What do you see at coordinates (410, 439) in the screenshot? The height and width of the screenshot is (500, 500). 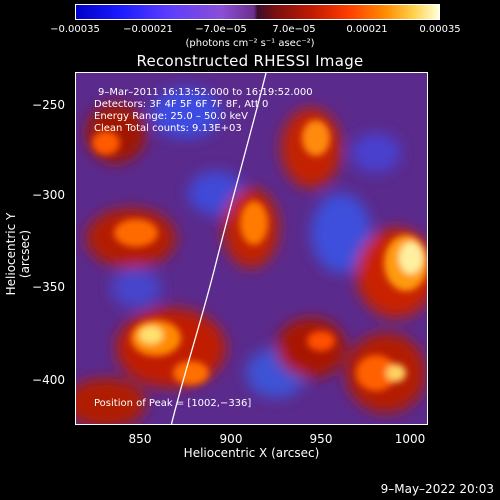 I see `x-tick-label: 1000` at bounding box center [410, 439].